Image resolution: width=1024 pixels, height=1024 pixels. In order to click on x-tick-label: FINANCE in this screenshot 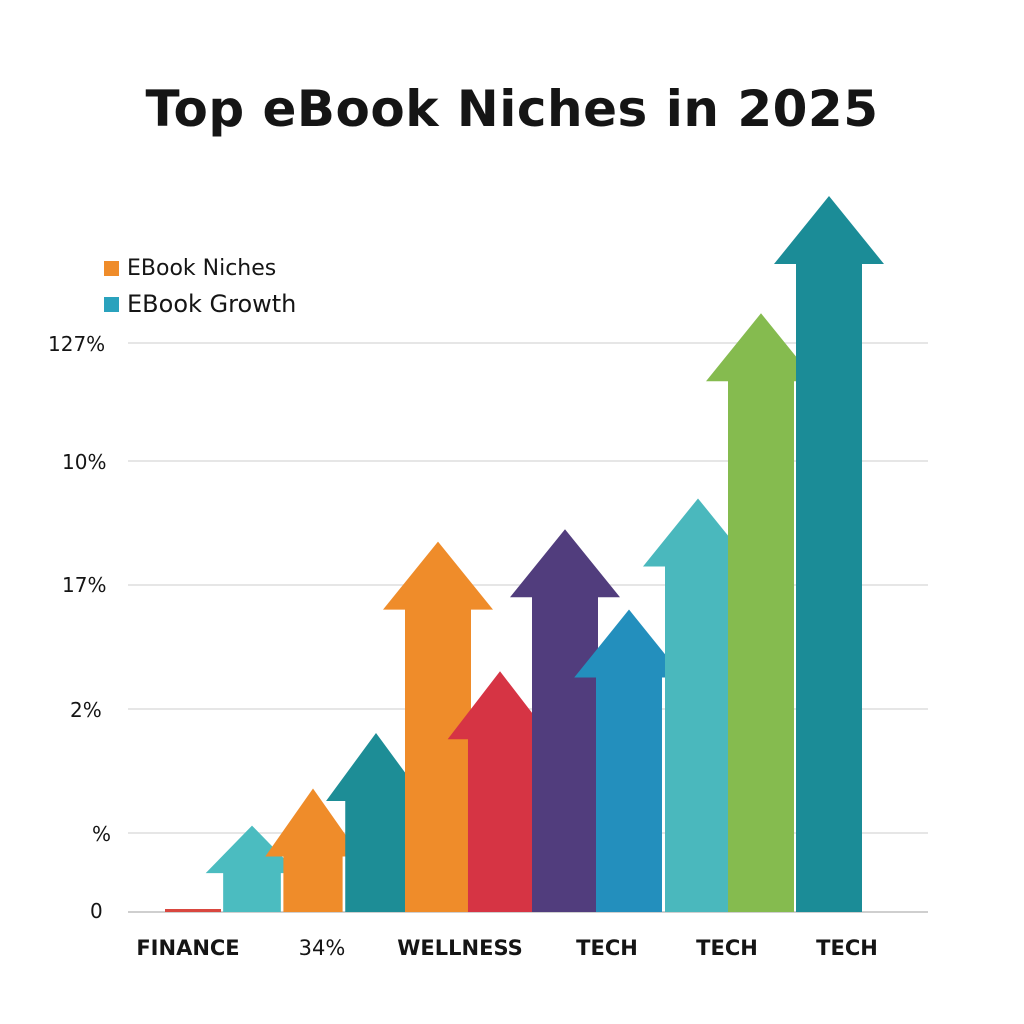, I will do `click(188, 948)`.